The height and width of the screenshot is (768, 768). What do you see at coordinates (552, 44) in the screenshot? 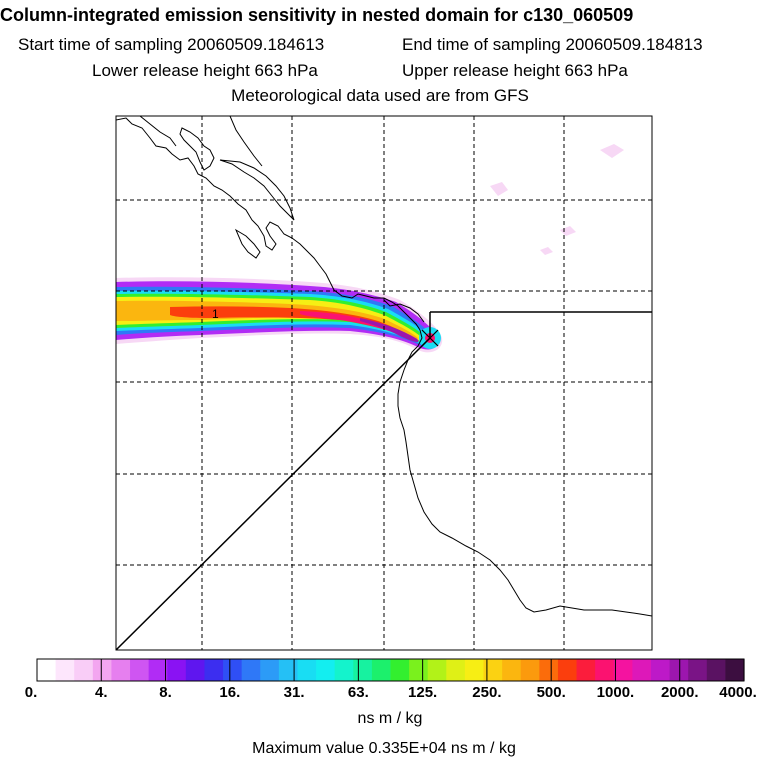
I see `end-time-label: End time of sampling 20060509.184813` at bounding box center [552, 44].